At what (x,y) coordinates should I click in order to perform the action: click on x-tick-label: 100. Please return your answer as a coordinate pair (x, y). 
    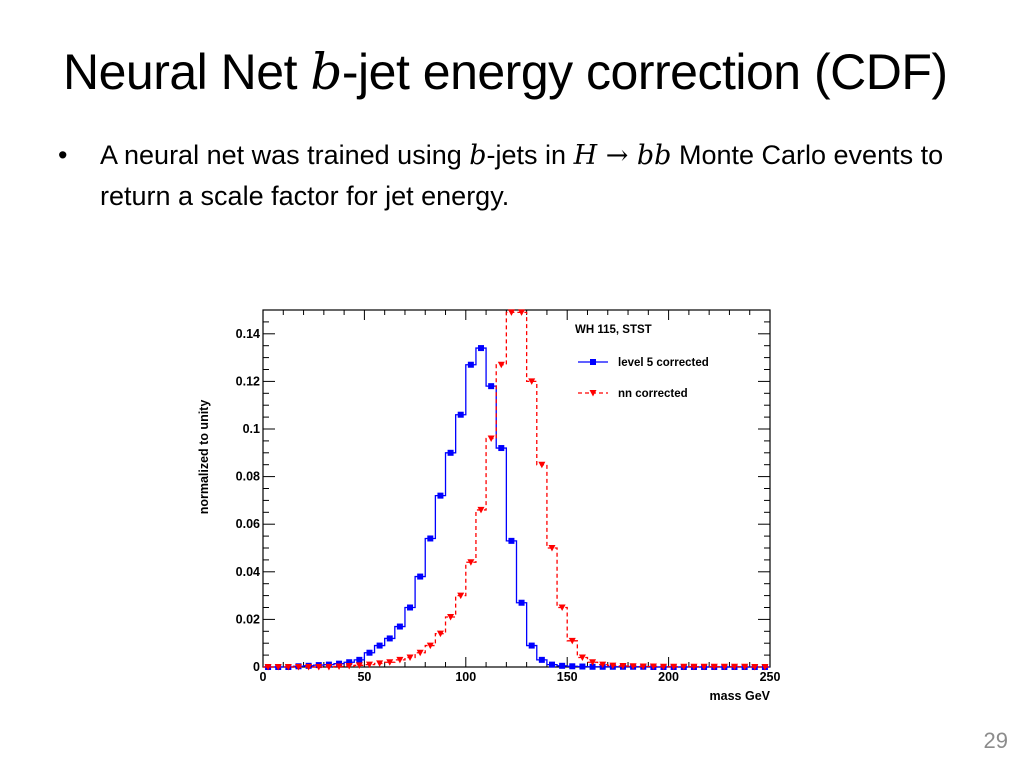
    Looking at the image, I should click on (465, 677).